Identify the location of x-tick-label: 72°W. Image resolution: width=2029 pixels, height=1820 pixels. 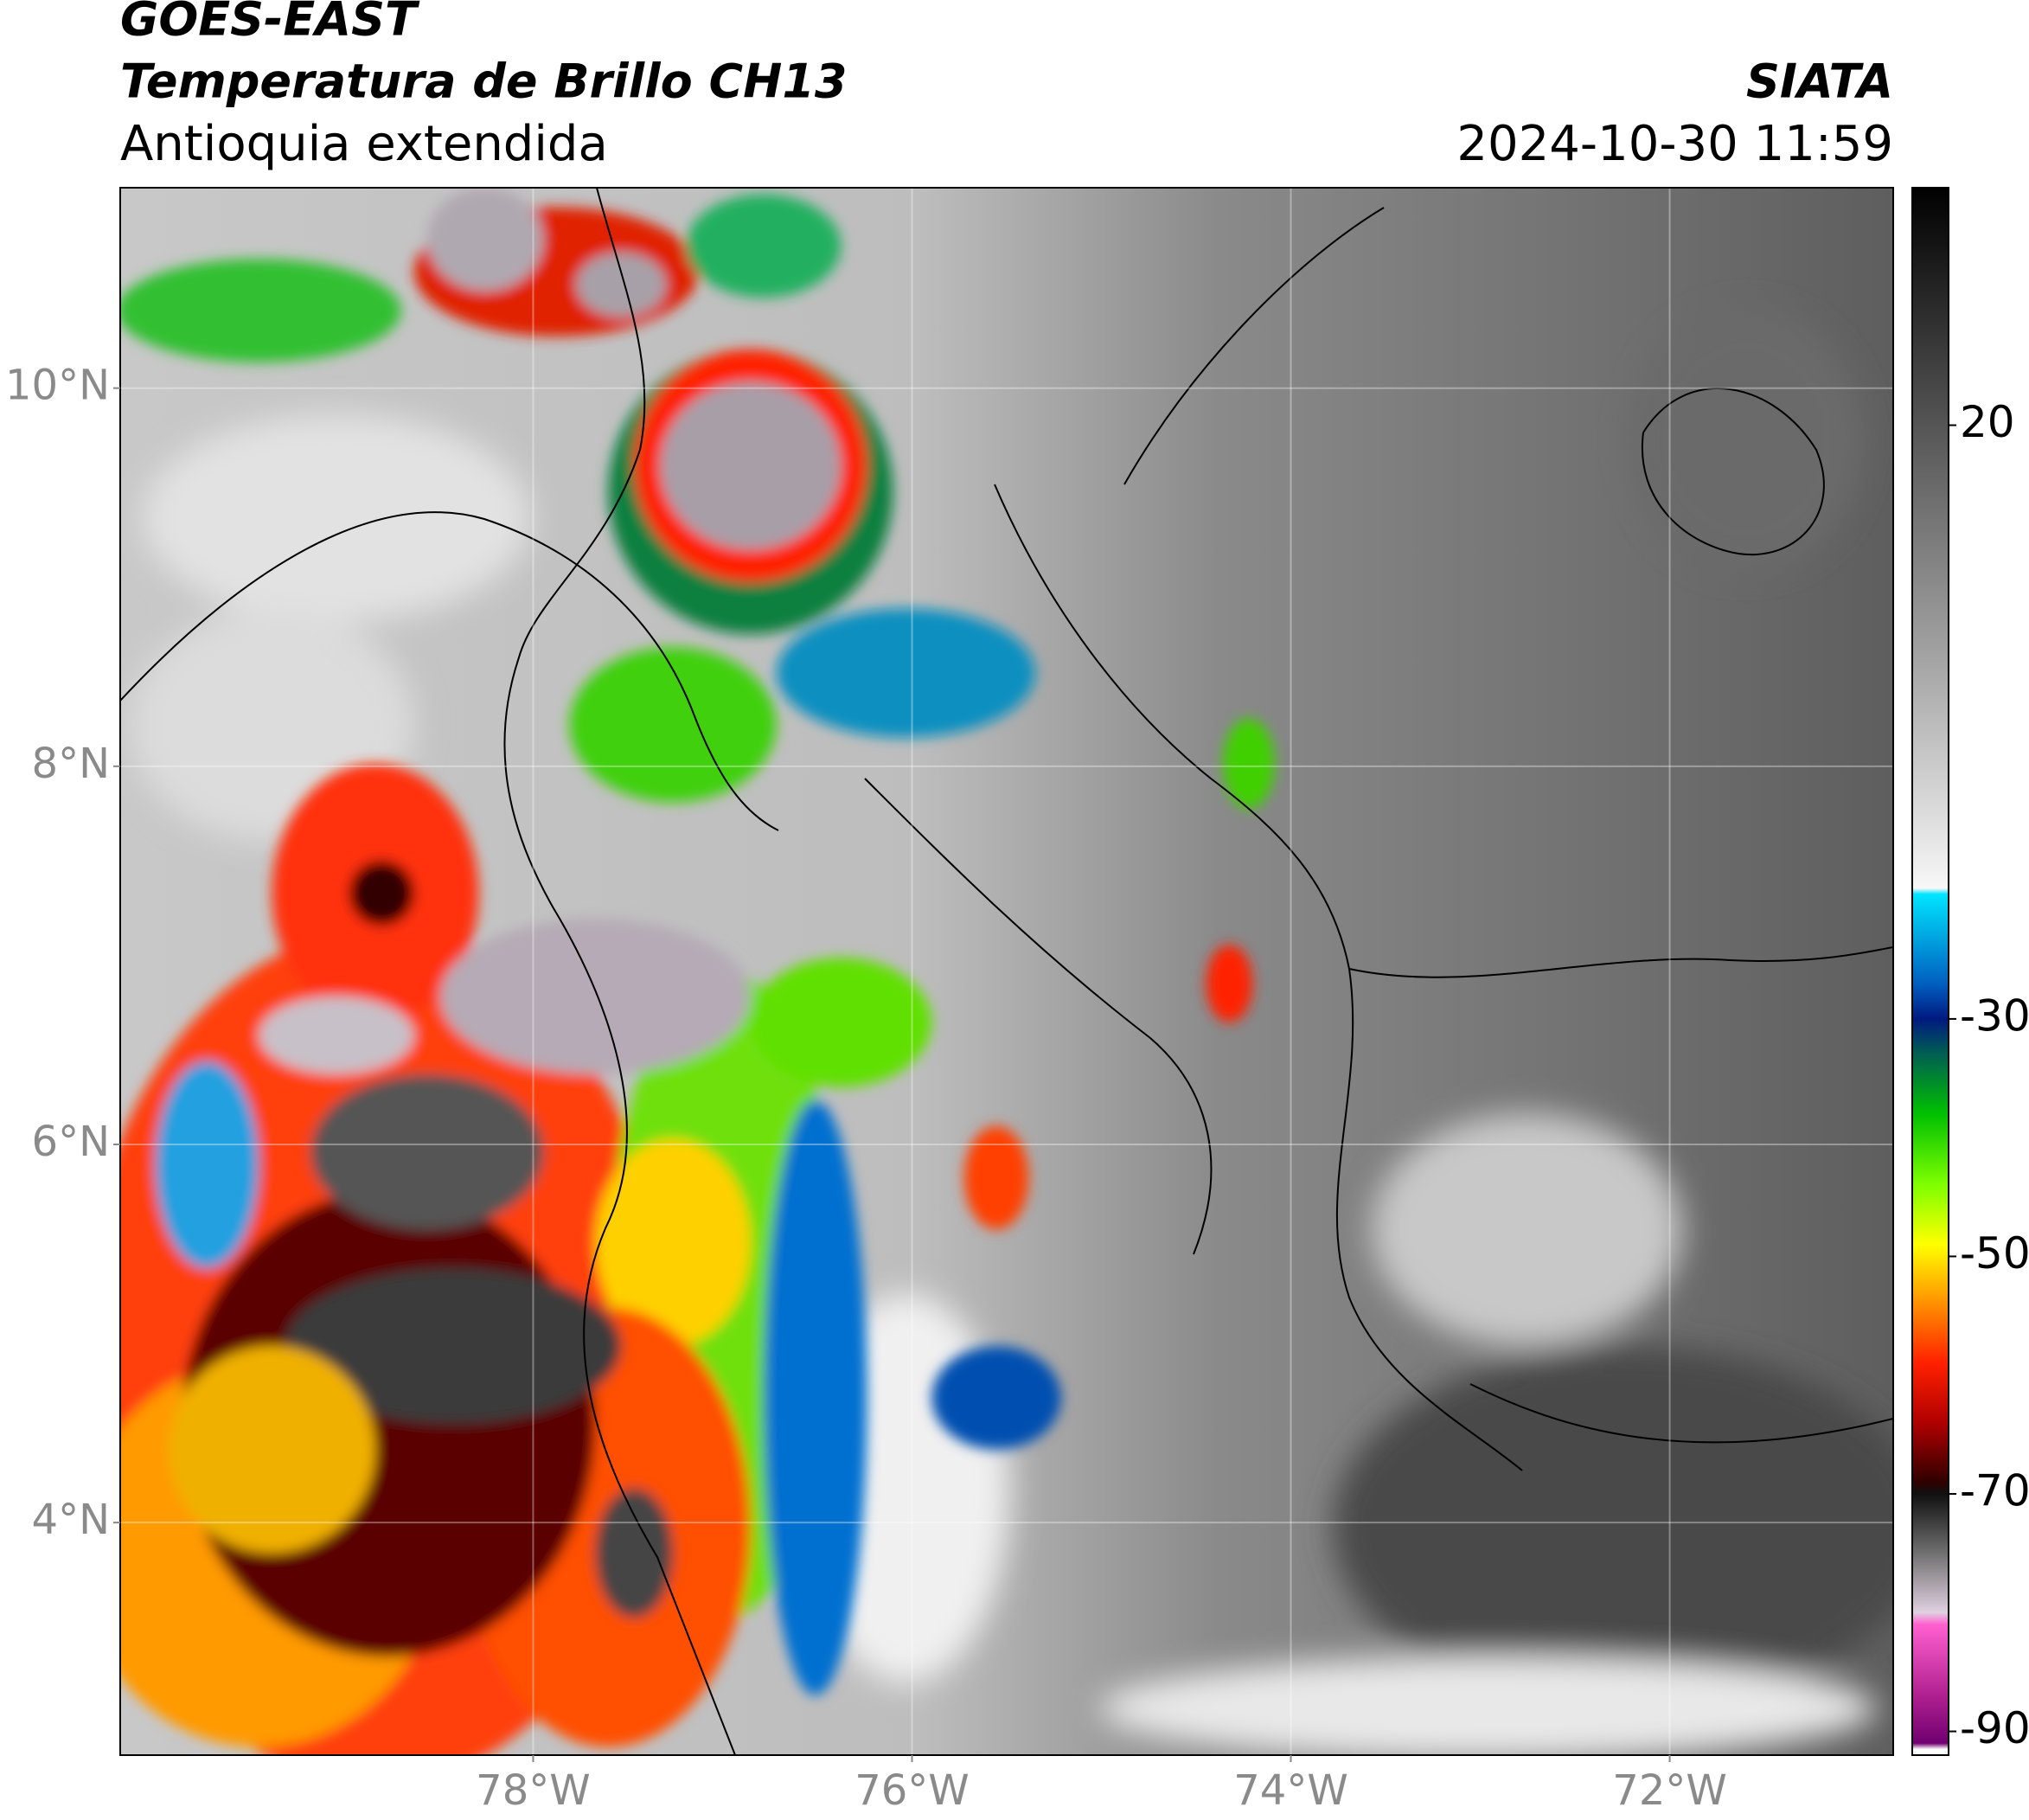
(1669, 1790).